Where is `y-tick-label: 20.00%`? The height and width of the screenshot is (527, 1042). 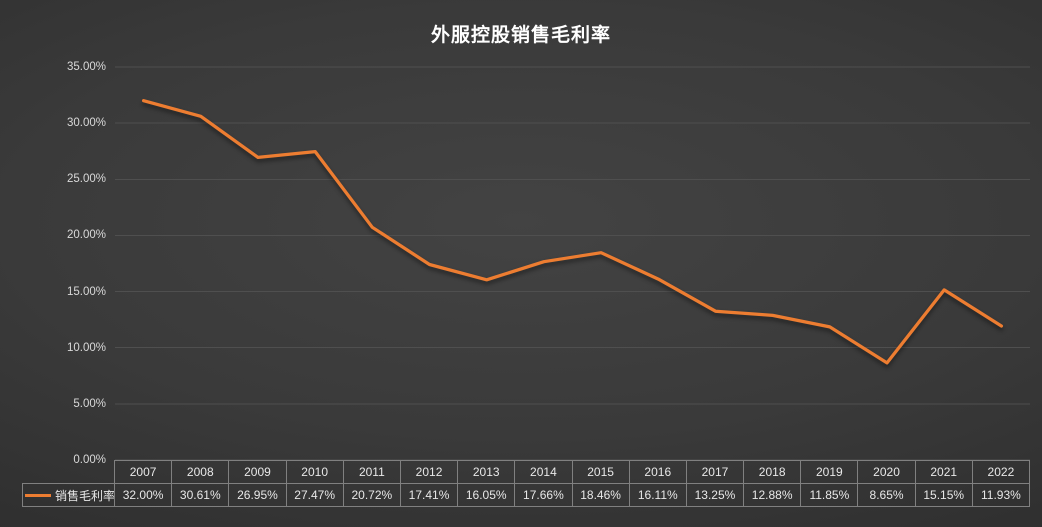
y-tick-label: 20.00% is located at coordinates (86, 235).